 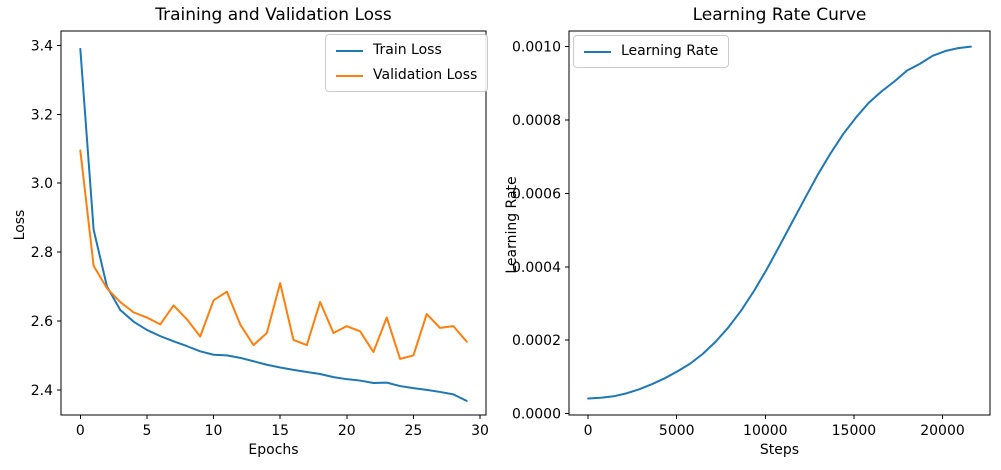 I want to click on x-tick-label: 20, so click(x=347, y=431).